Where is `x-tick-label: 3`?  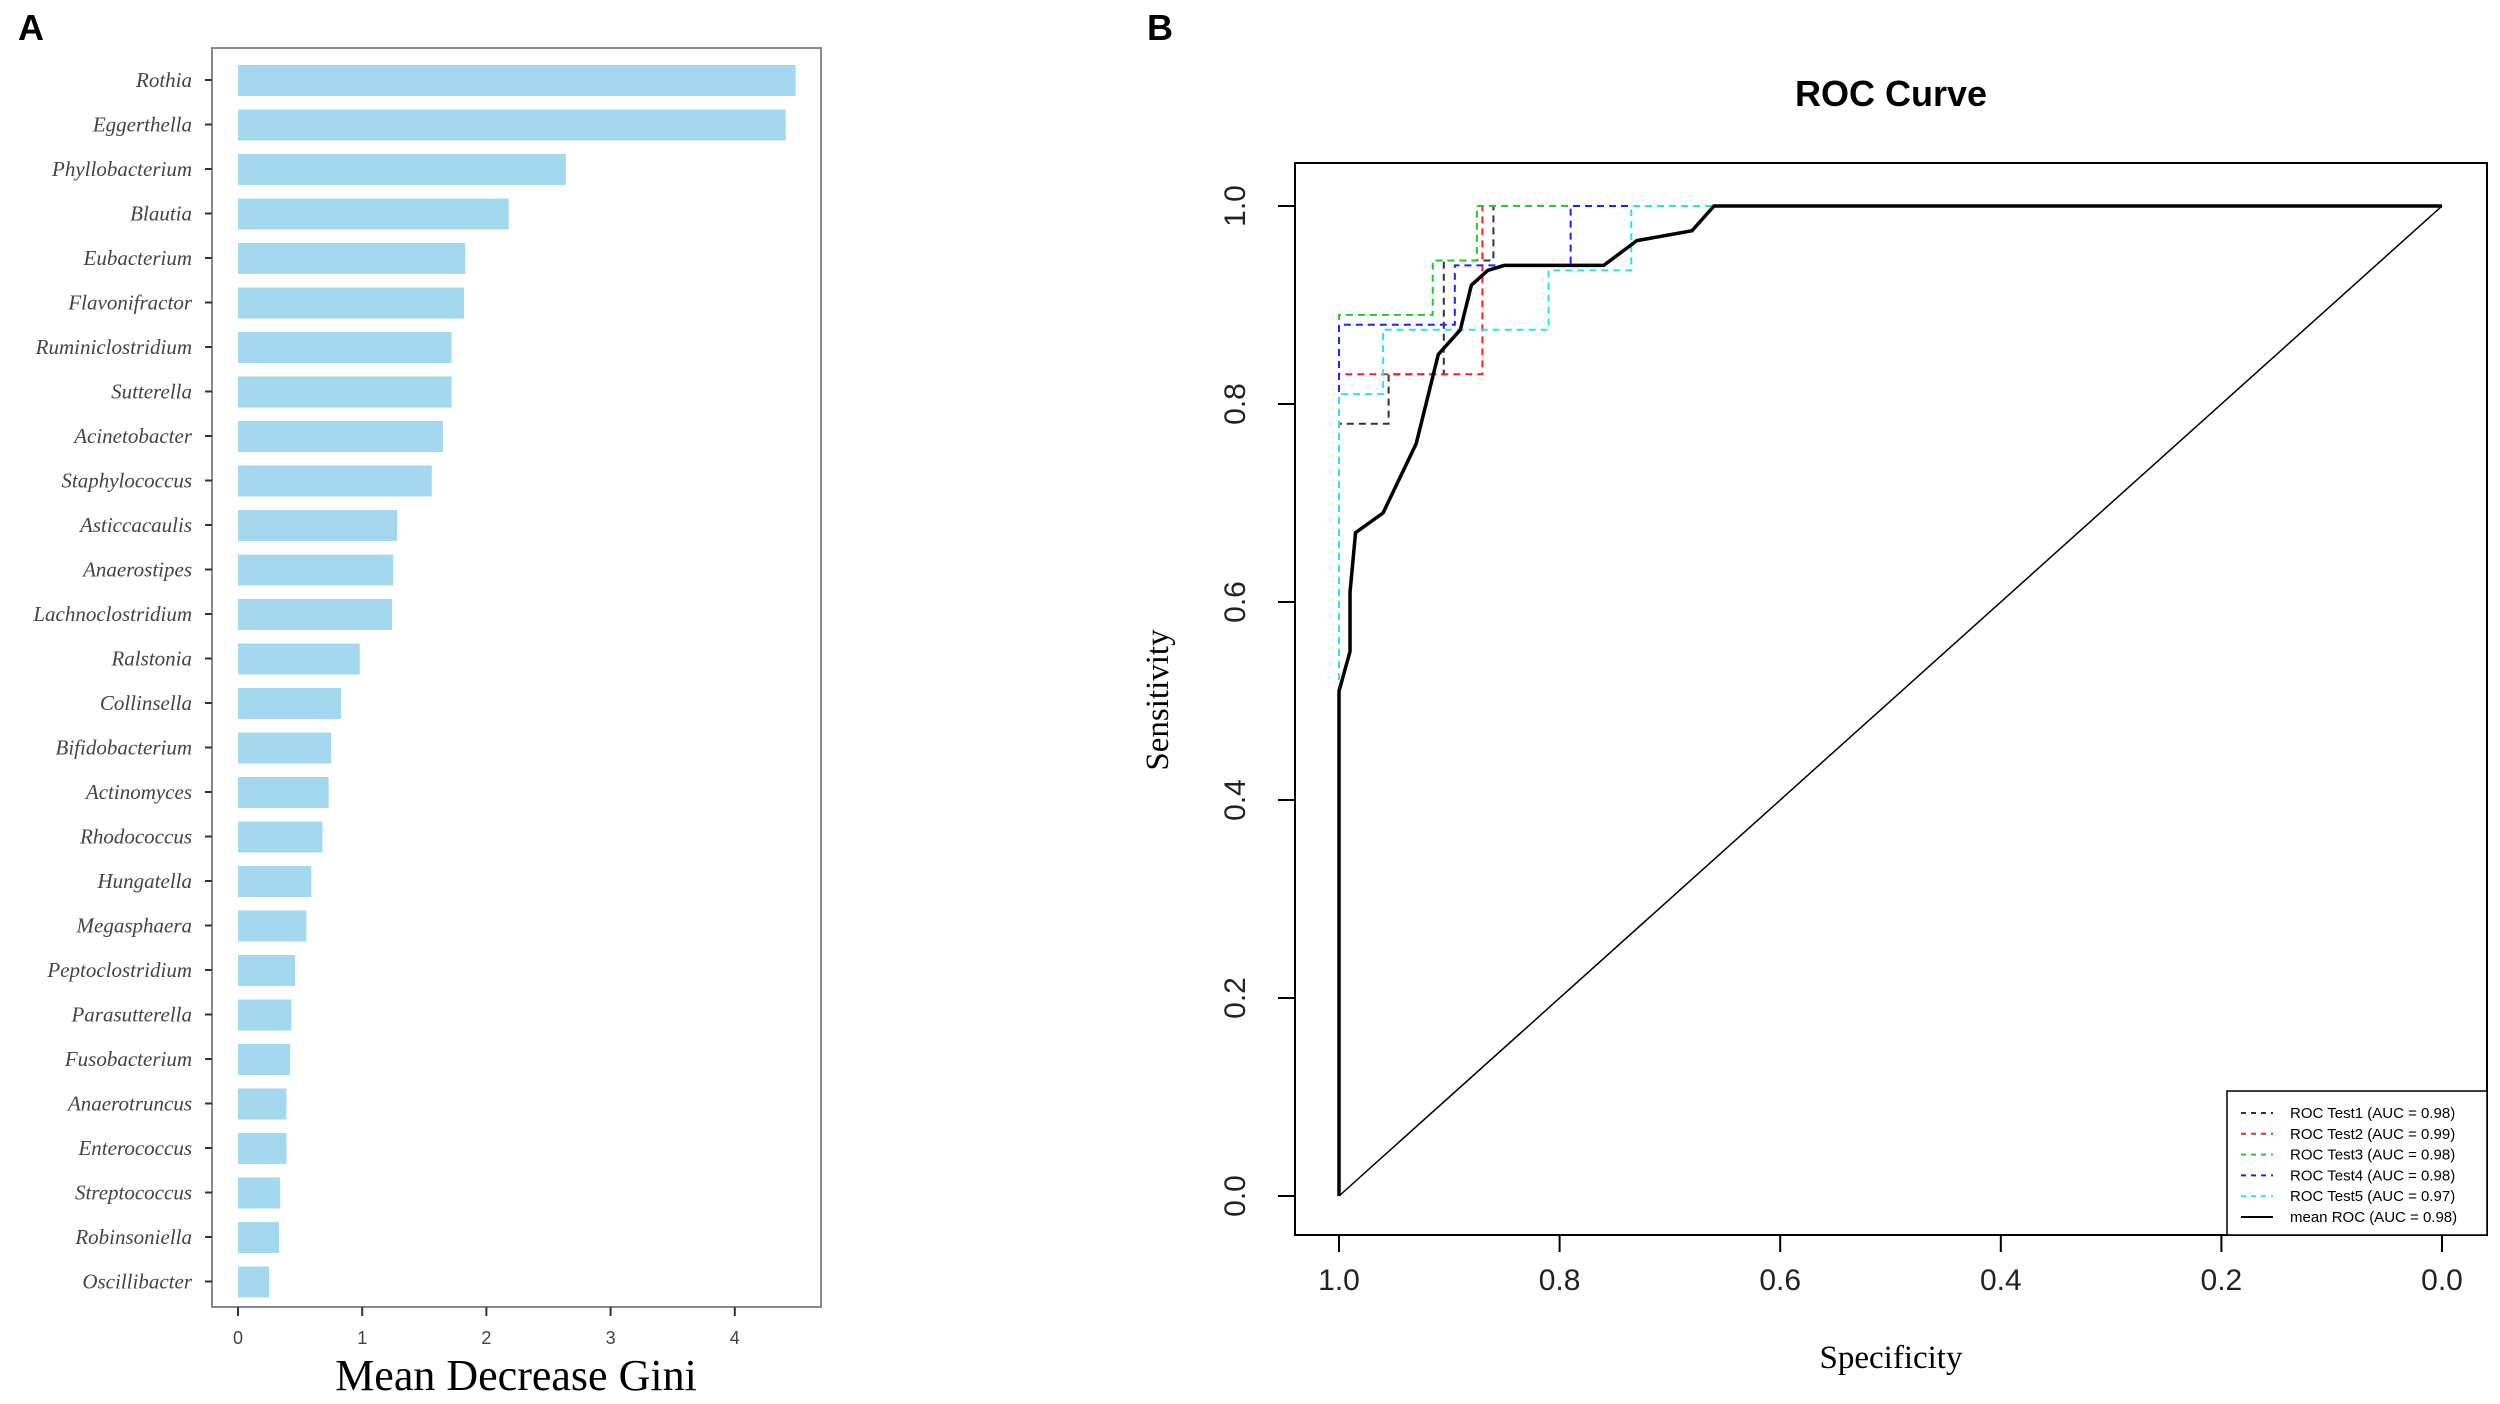 x-tick-label: 3 is located at coordinates (611, 1338).